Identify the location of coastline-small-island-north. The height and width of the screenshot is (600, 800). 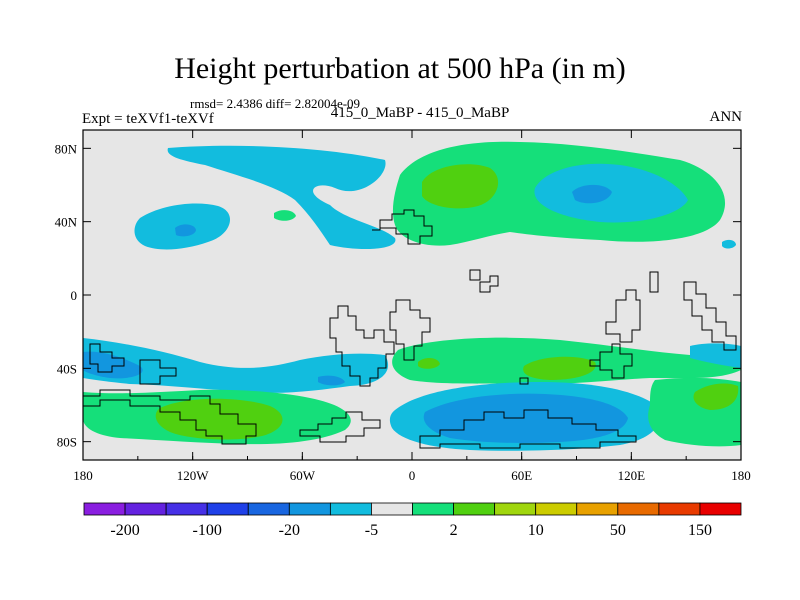
(475, 275).